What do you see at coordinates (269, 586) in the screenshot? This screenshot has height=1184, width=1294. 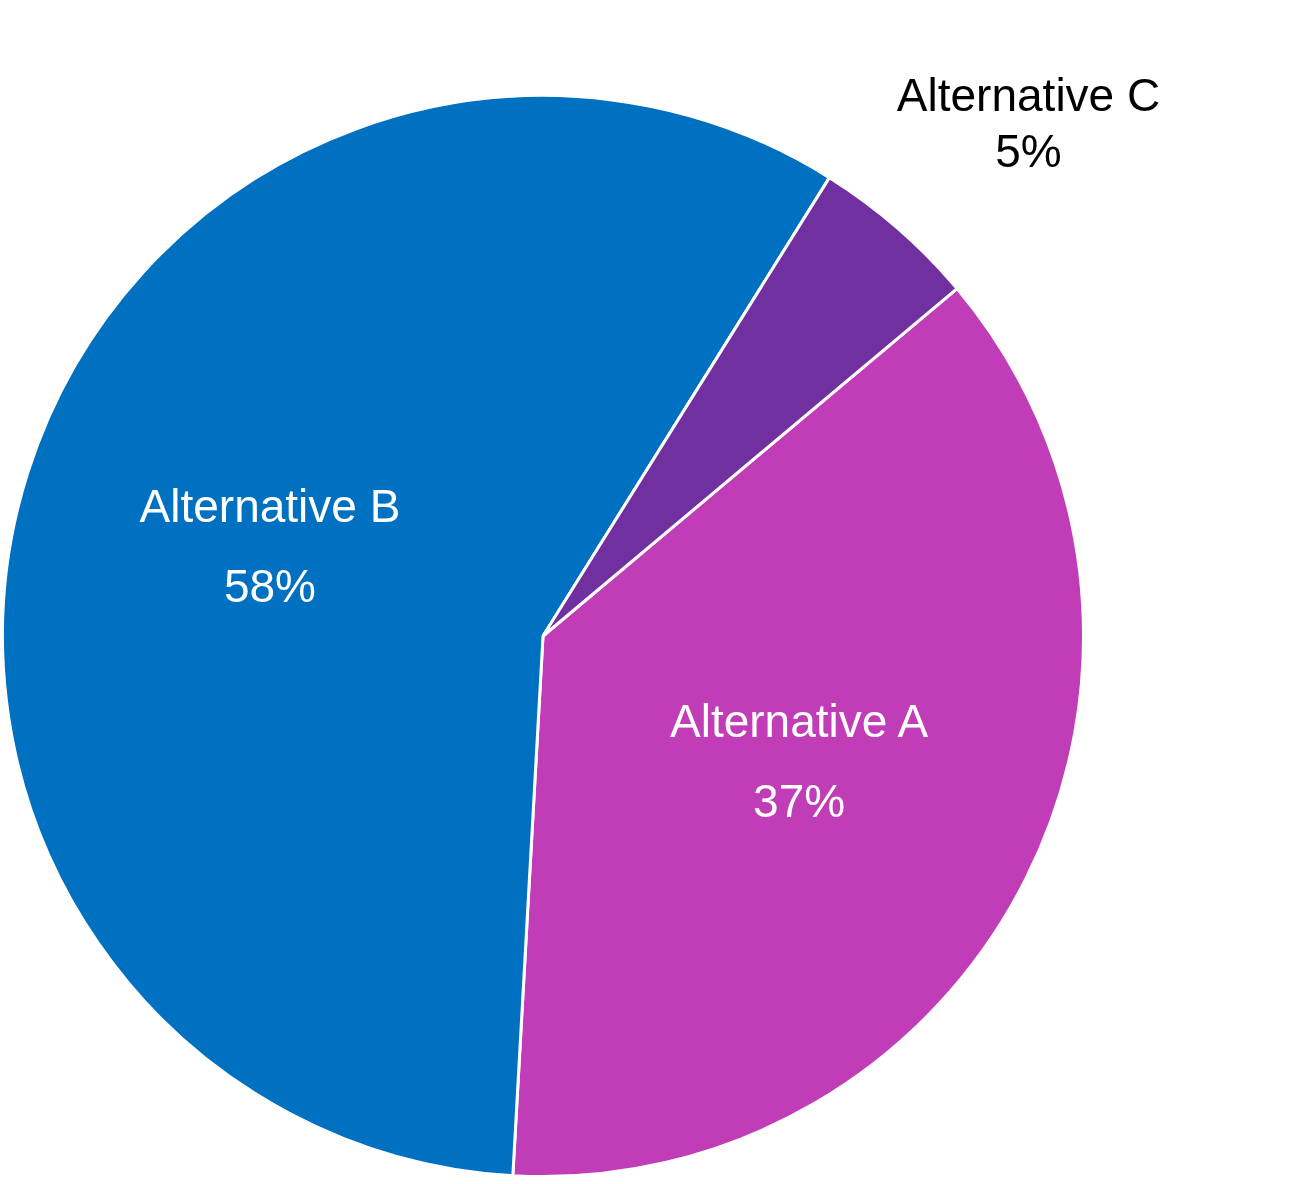 I see `data-label: 58%` at bounding box center [269, 586].